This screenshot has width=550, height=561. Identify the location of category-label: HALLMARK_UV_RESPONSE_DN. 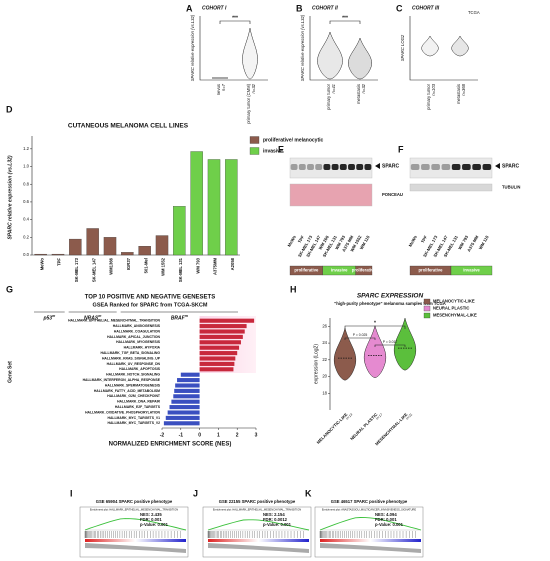
(134, 364).